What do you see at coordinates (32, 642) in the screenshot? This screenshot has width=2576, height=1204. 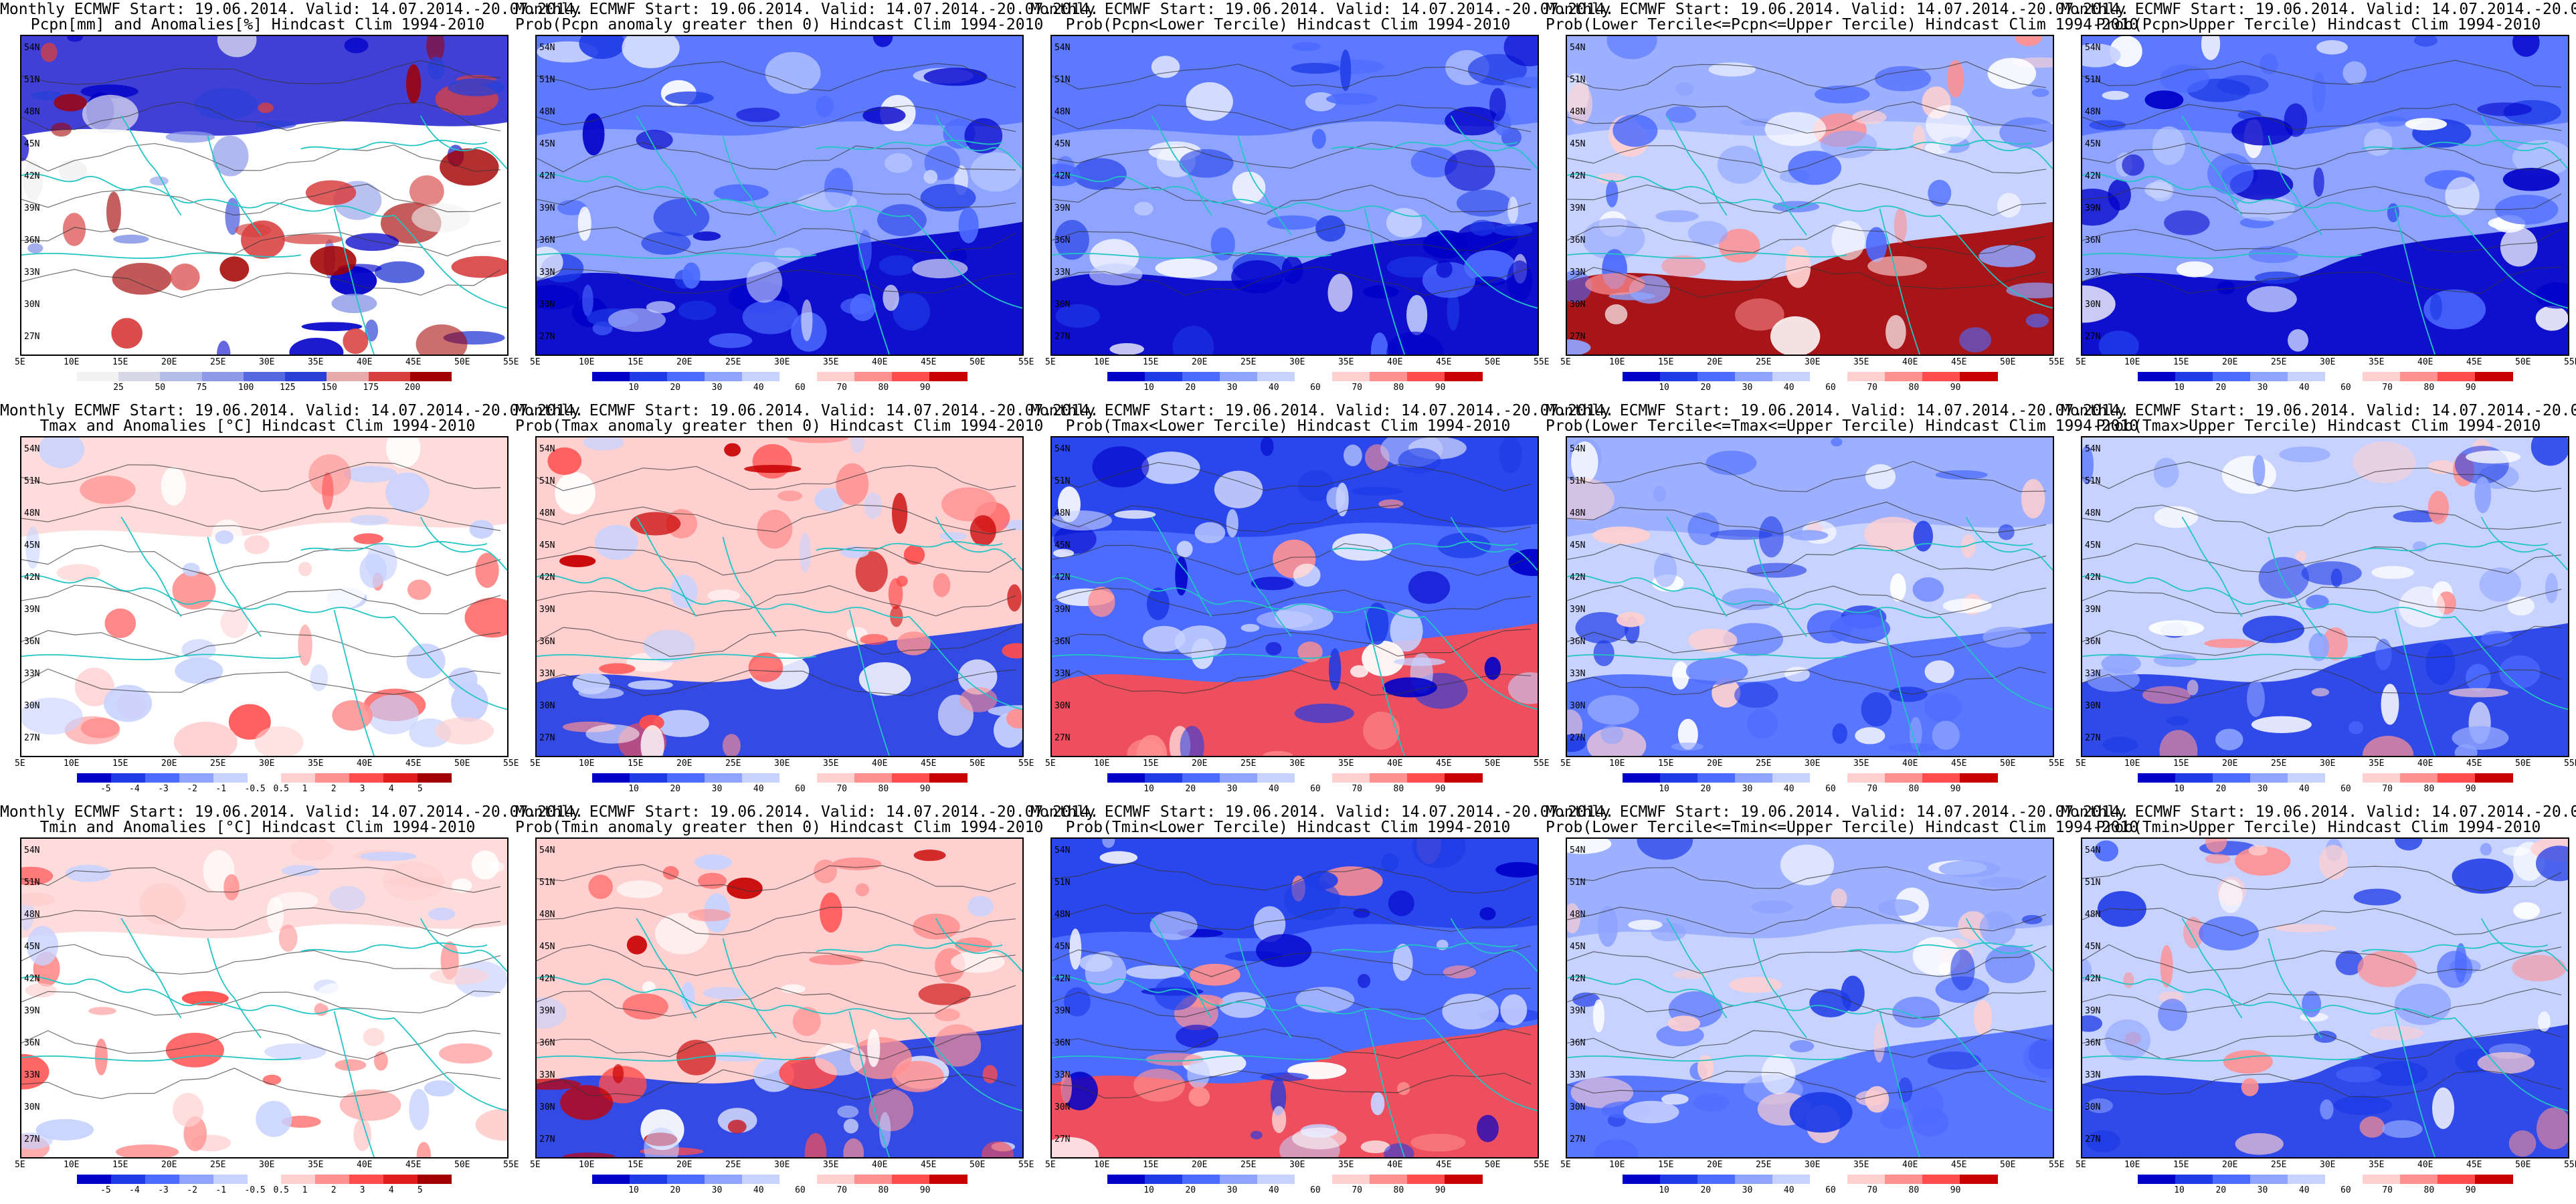 I see `latitude-label: 36N` at bounding box center [32, 642].